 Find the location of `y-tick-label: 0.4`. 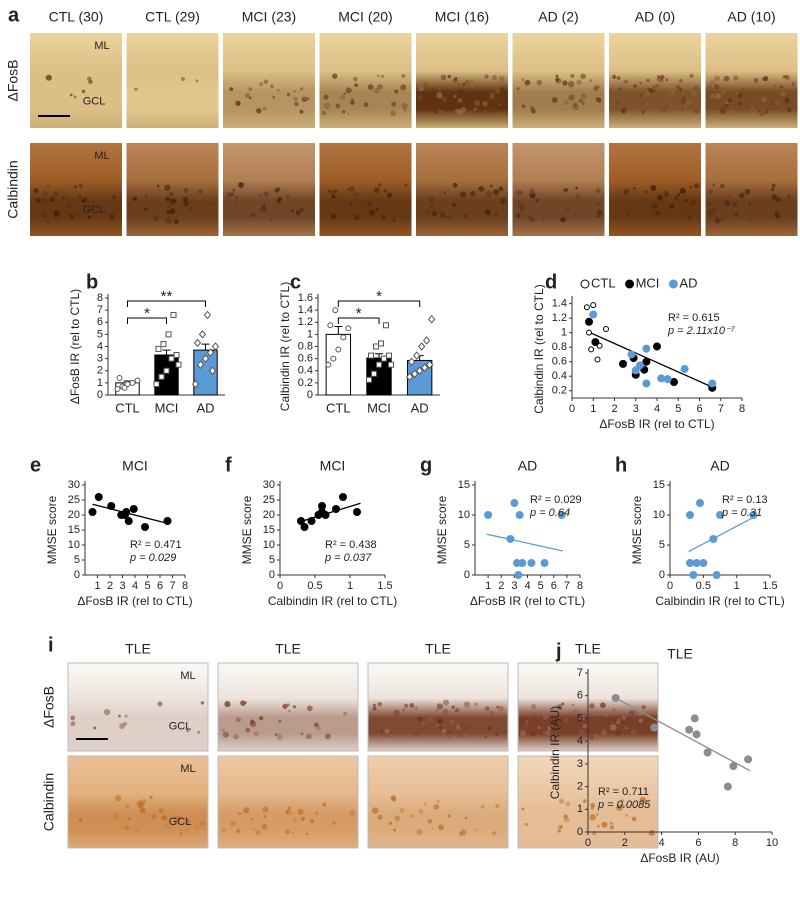

y-tick-label: 0.4 is located at coordinates (559, 376).